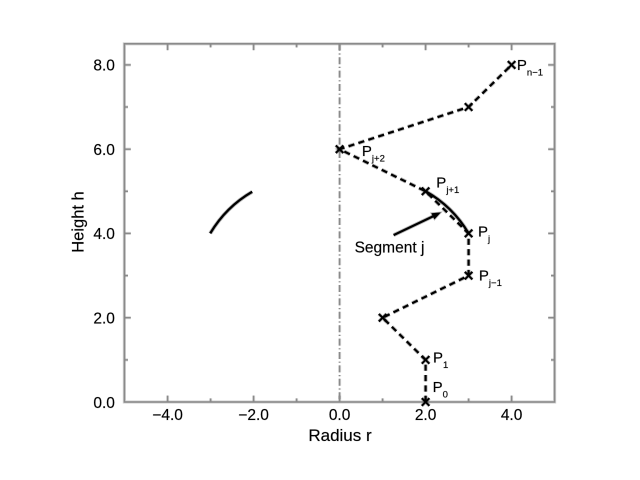  Describe the element at coordinates (340, 435) in the screenshot. I see `svg-text: Radius r` at that location.